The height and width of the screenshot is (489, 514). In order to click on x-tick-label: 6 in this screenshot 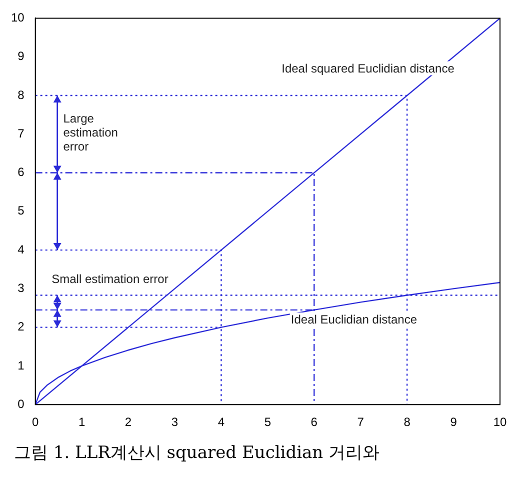, I will do `click(314, 422)`.